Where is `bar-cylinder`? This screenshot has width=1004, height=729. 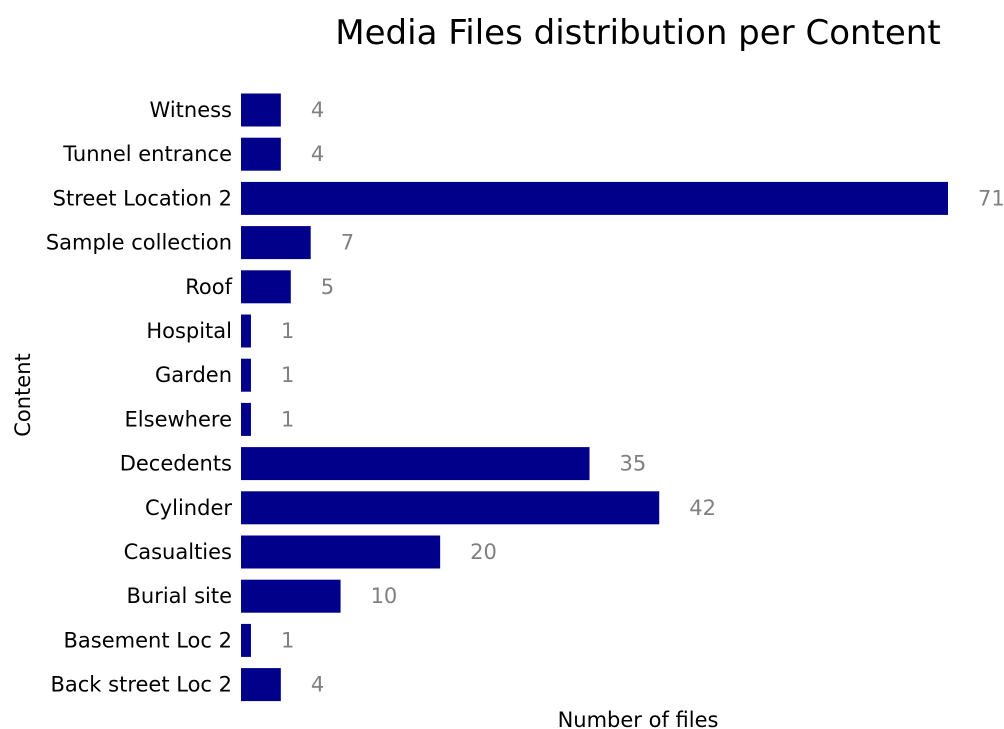 bar-cylinder is located at coordinates (450, 508).